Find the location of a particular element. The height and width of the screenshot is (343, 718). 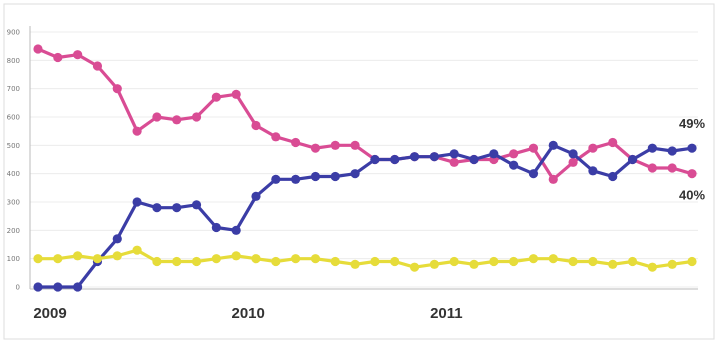

data-label: 49% is located at coordinates (692, 123).